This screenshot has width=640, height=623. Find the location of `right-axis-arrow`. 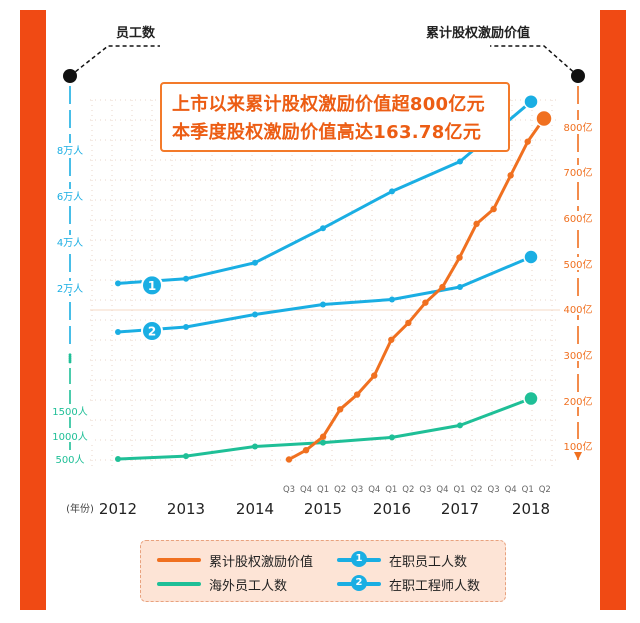

right-axis-arrow is located at coordinates (578, 456).